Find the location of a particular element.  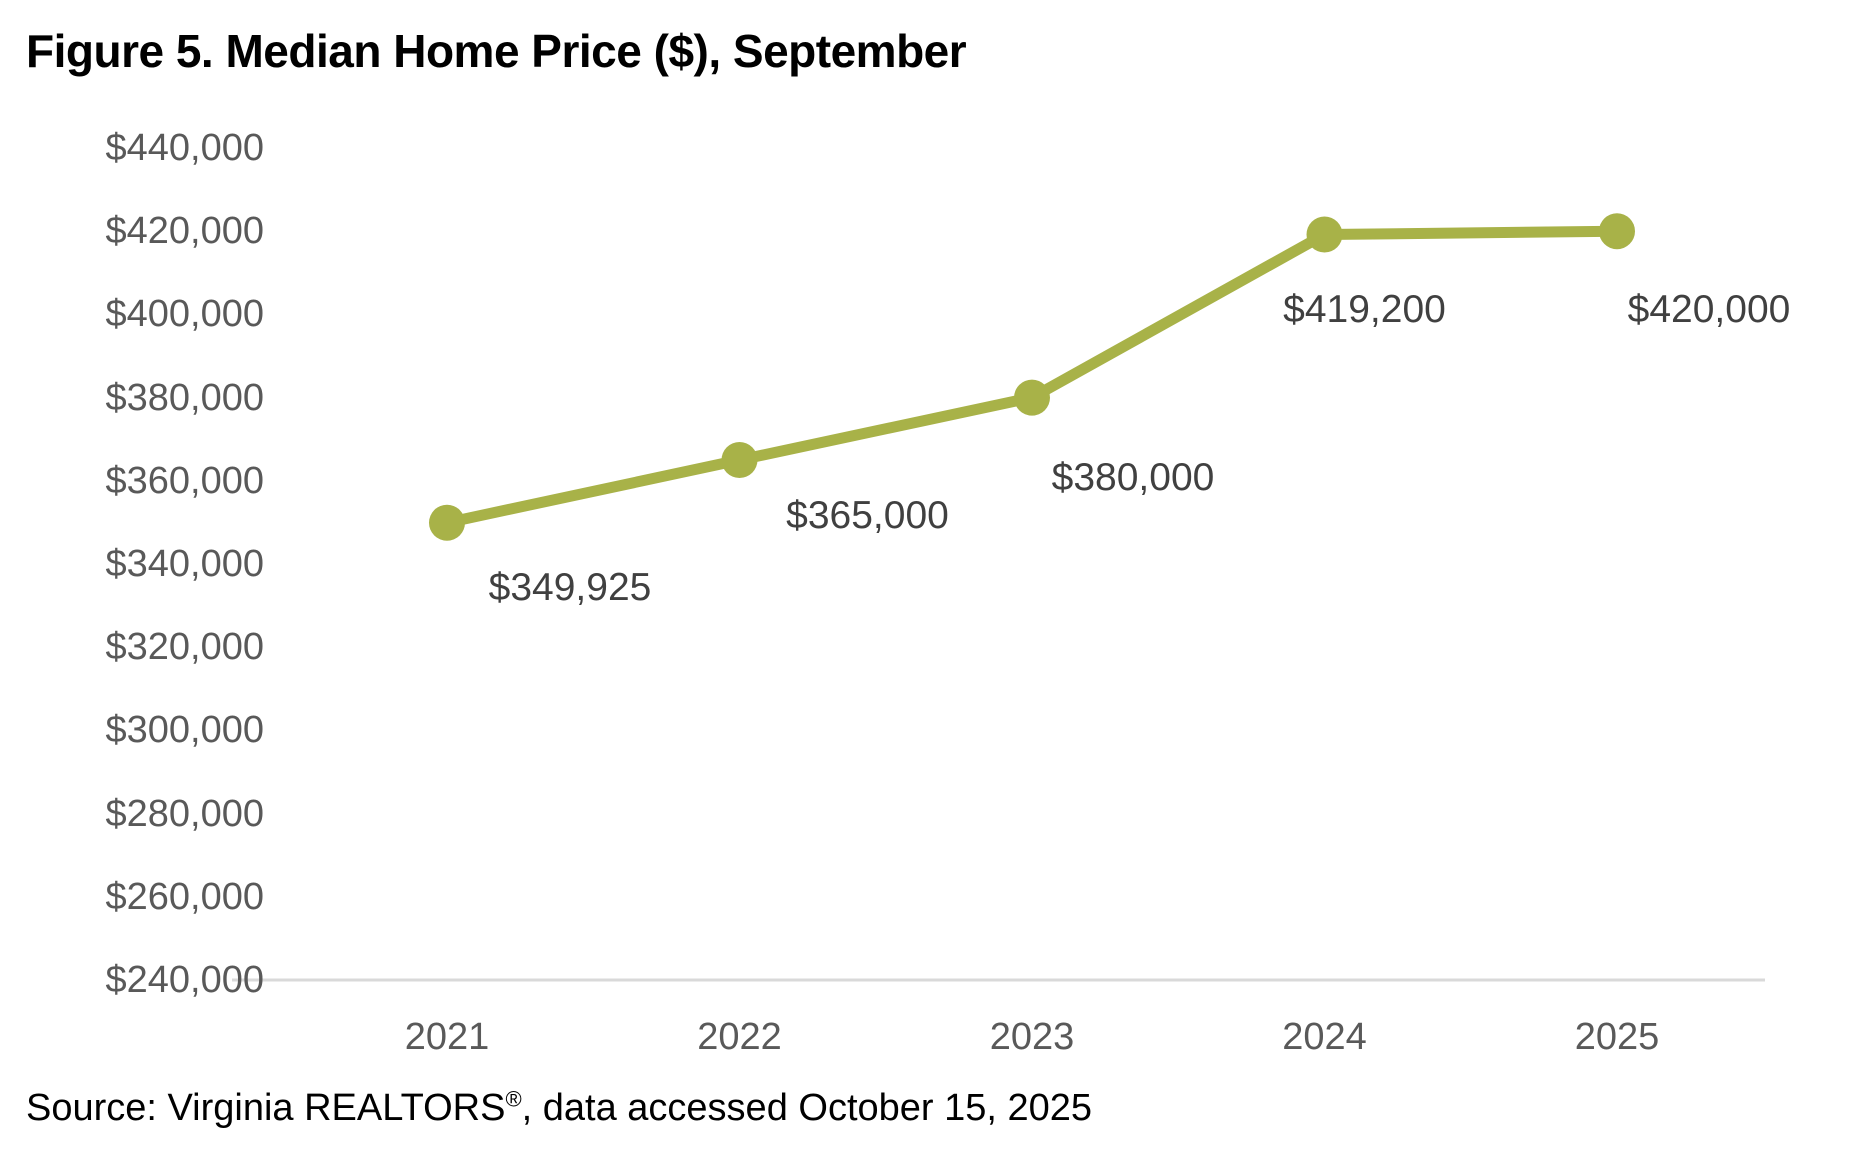

y-tick-label: $420,000 is located at coordinates (185, 231).